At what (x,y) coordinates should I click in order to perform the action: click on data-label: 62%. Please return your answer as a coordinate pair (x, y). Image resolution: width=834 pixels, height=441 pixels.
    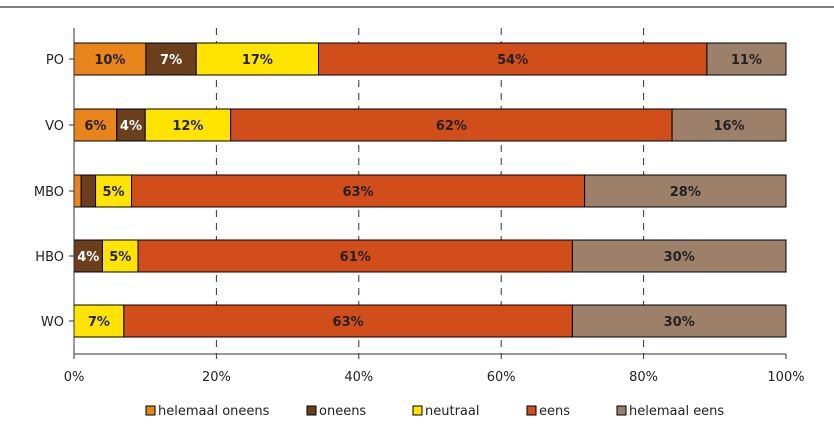
    Looking at the image, I should click on (451, 126).